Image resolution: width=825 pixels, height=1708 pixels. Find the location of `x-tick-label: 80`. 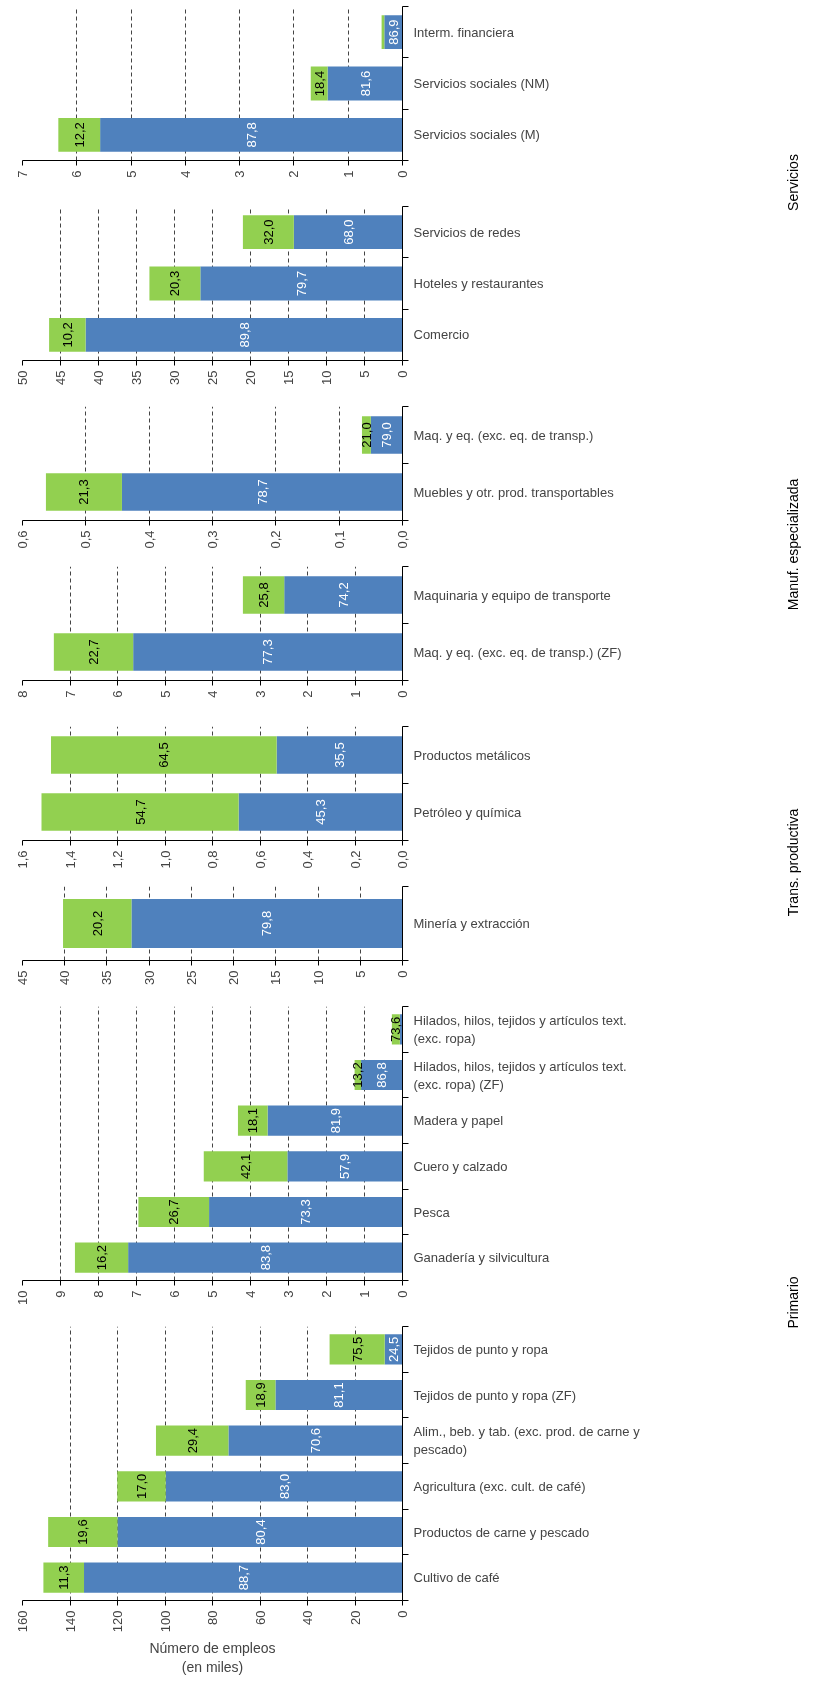

x-tick-label: 80 is located at coordinates (212, 1617).